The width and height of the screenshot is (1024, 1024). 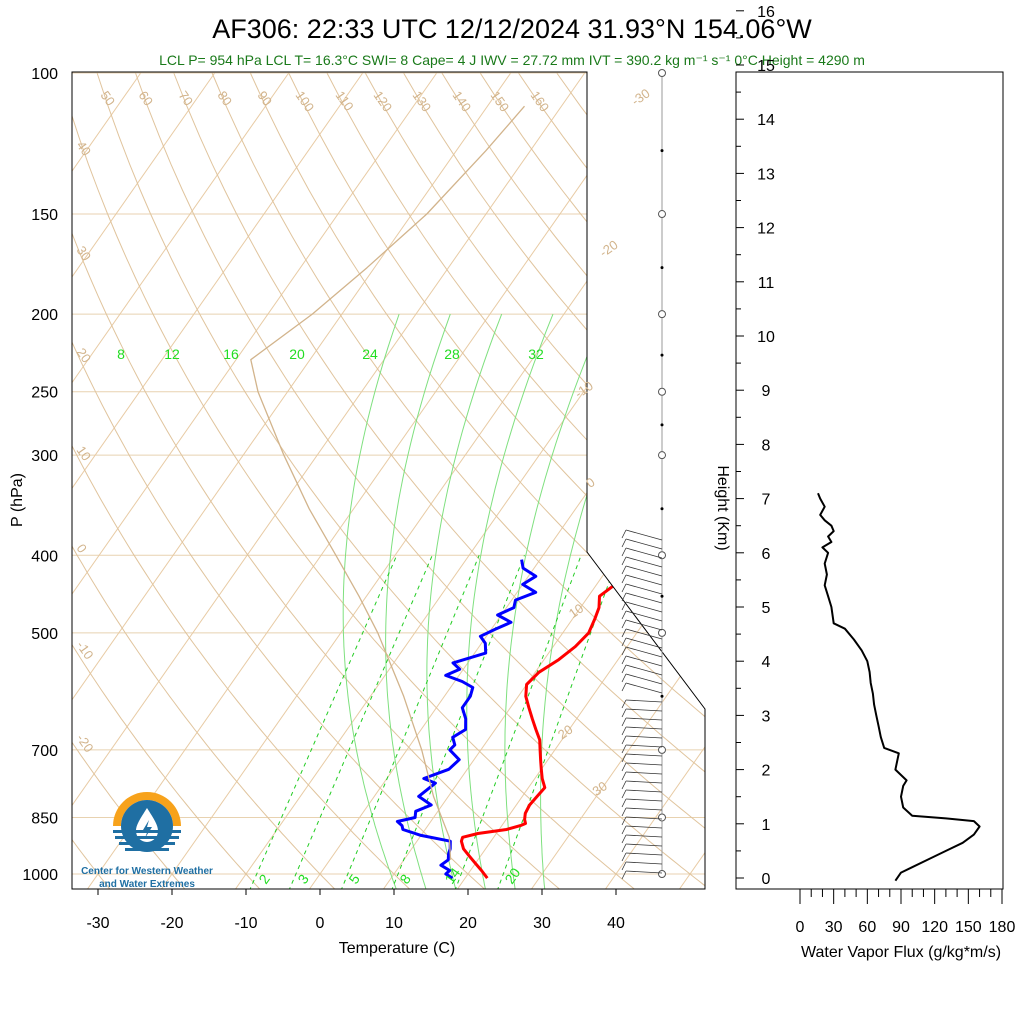 I want to click on pressure-tick-label: 100, so click(x=44, y=74).